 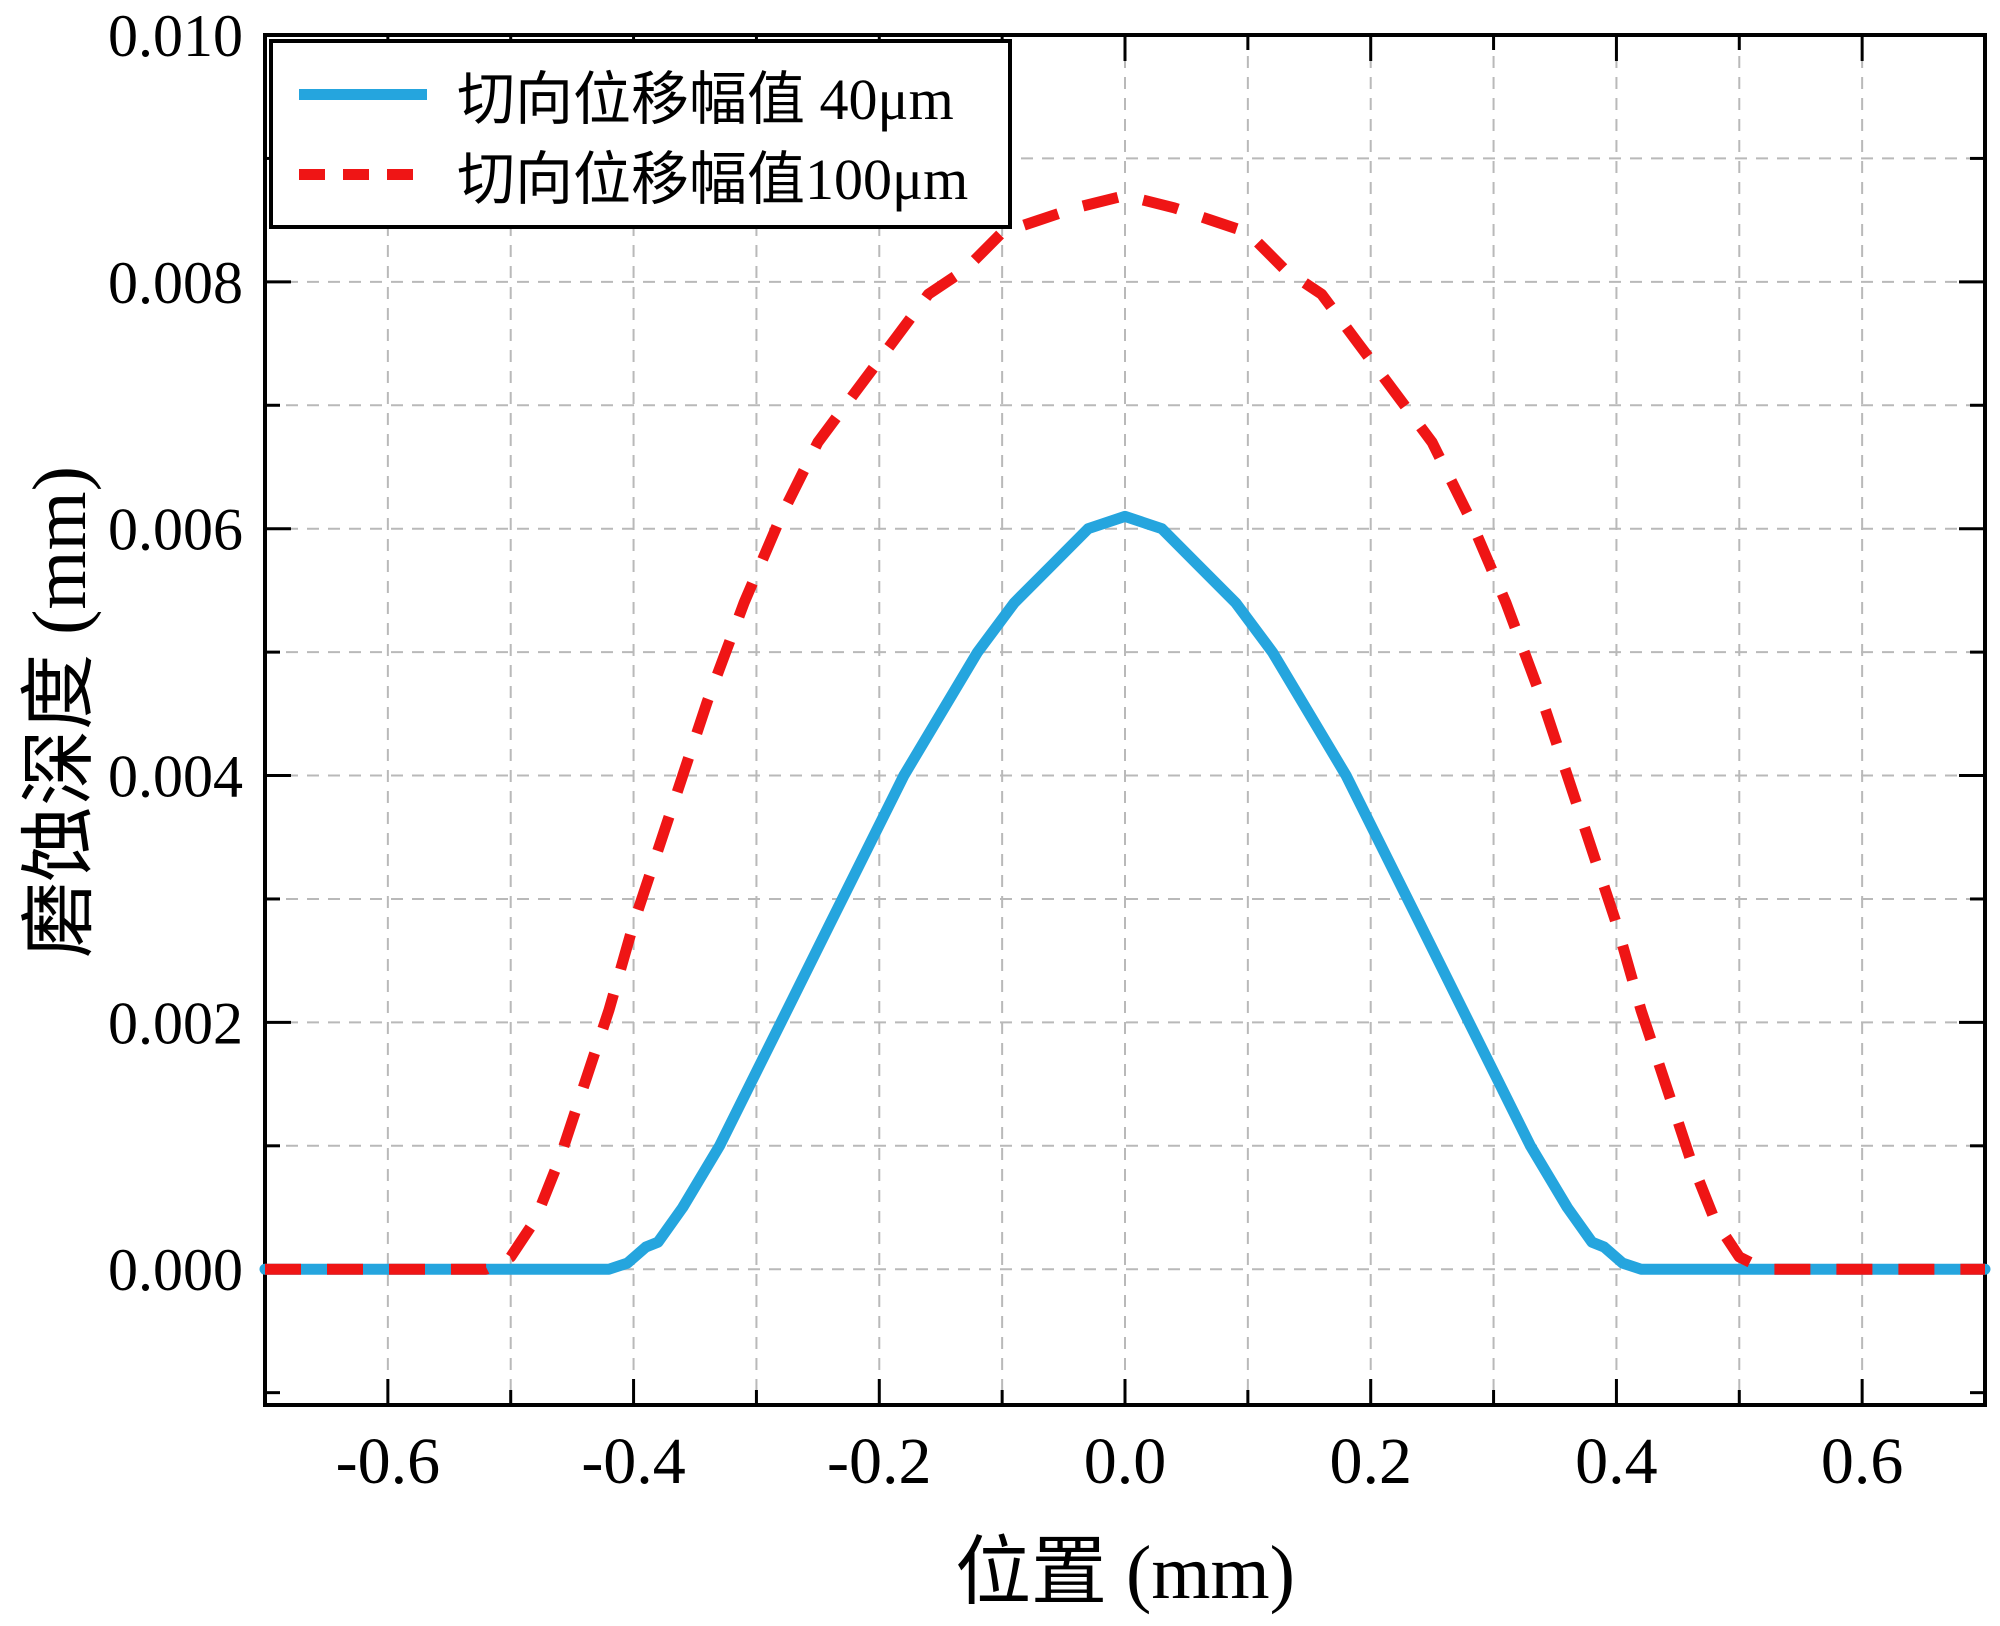 What do you see at coordinates (1370, 1461) in the screenshot?
I see `x-tick-label: 0.2` at bounding box center [1370, 1461].